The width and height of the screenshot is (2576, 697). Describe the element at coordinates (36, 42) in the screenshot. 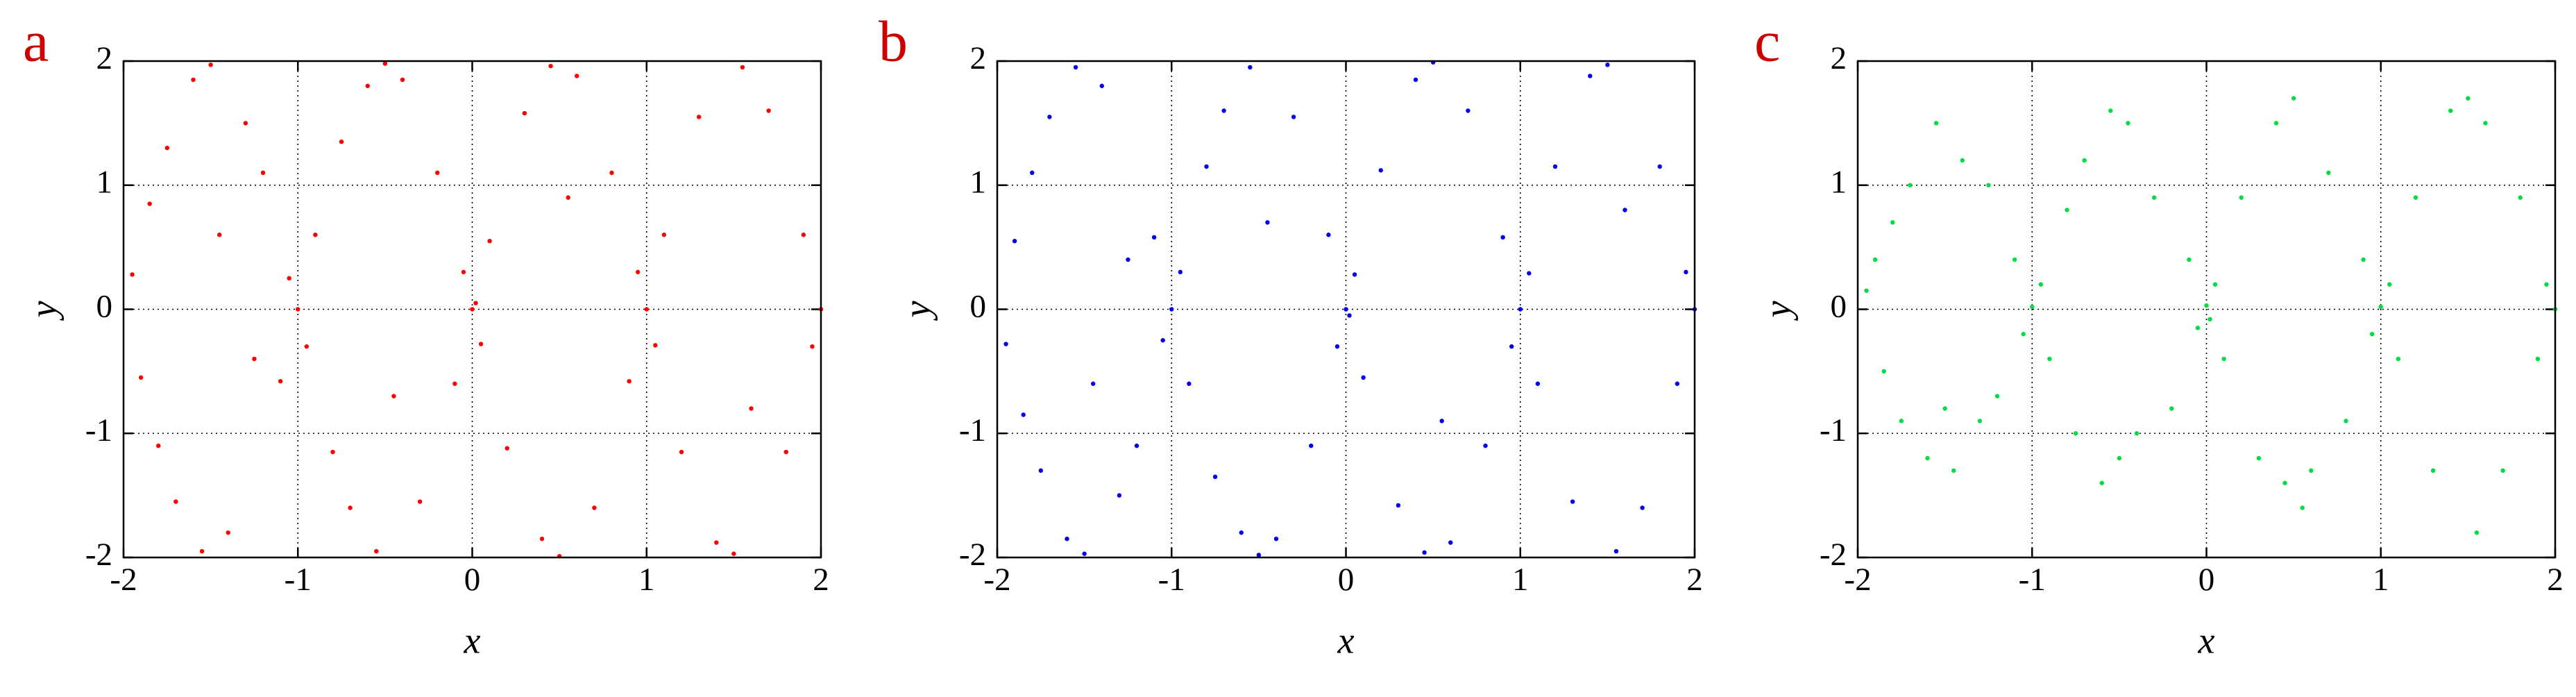

I see `panel-label: a` at that location.